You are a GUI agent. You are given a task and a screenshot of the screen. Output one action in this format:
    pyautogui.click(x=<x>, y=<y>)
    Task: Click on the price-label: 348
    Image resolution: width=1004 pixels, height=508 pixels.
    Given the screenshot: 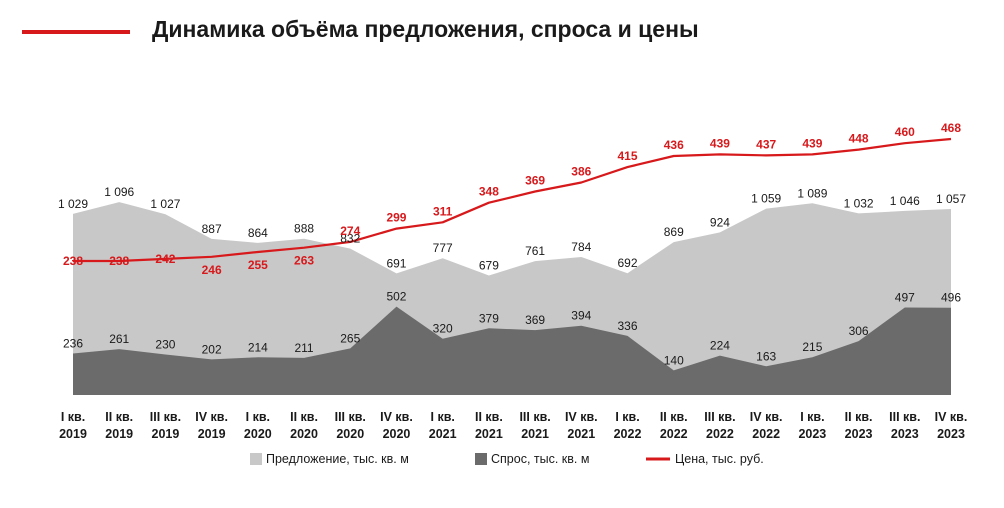 What is the action you would take?
    pyautogui.click(x=489, y=192)
    